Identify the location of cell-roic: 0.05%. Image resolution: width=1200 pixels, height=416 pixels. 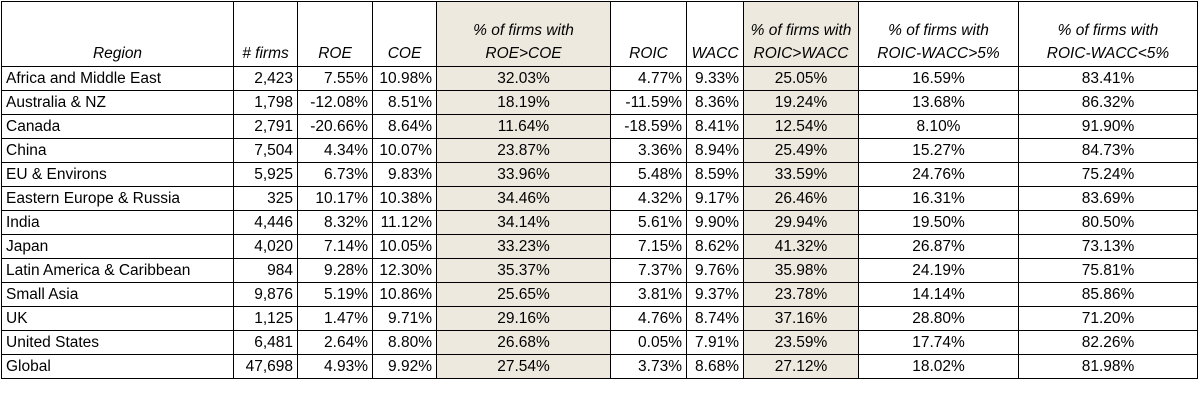
(648, 342).